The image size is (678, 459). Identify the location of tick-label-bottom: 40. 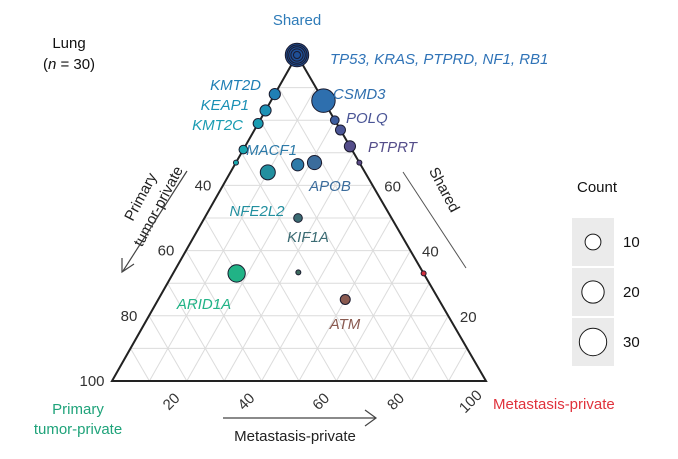
(247, 402).